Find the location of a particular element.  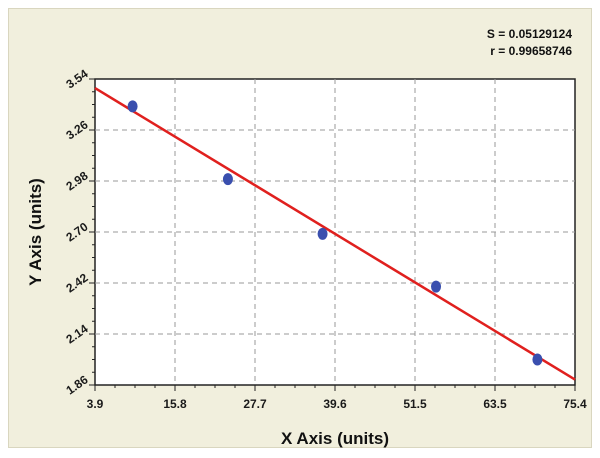

x-tick-label: 15.8 is located at coordinates (175, 404).